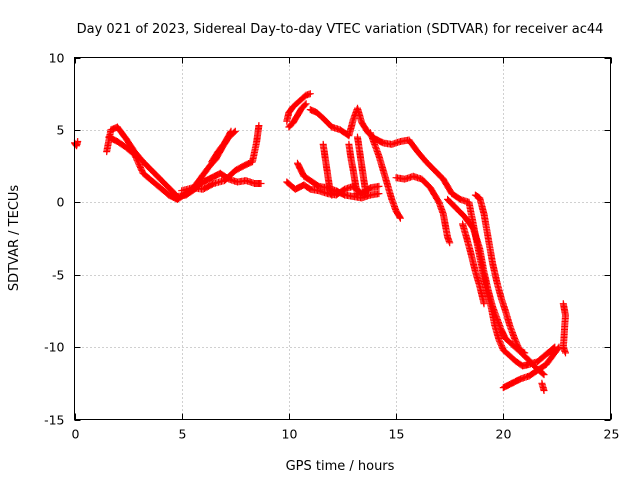  What do you see at coordinates (290, 434) in the screenshot?
I see `x-tick-label: 10` at bounding box center [290, 434].